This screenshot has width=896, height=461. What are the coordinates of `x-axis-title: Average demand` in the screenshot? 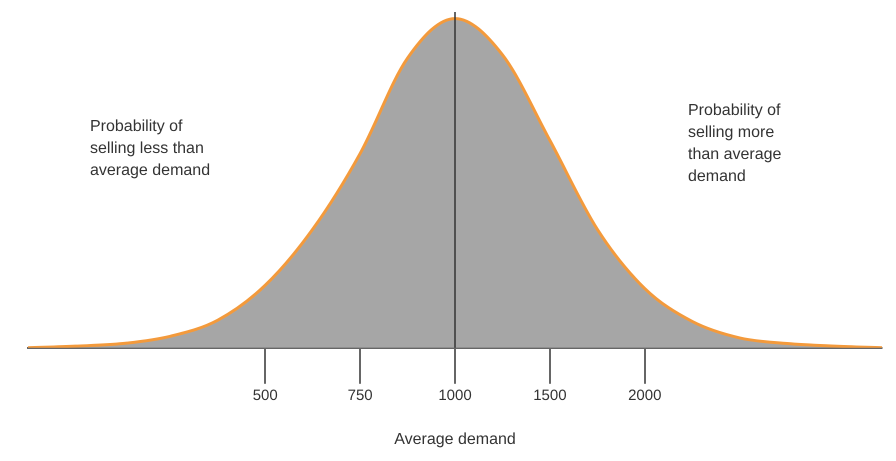 It's located at (455, 439).